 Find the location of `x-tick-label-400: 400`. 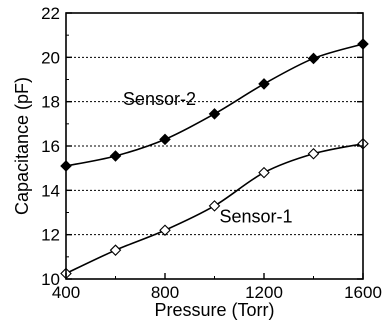

x-tick-label-400: 400 is located at coordinates (66, 292).